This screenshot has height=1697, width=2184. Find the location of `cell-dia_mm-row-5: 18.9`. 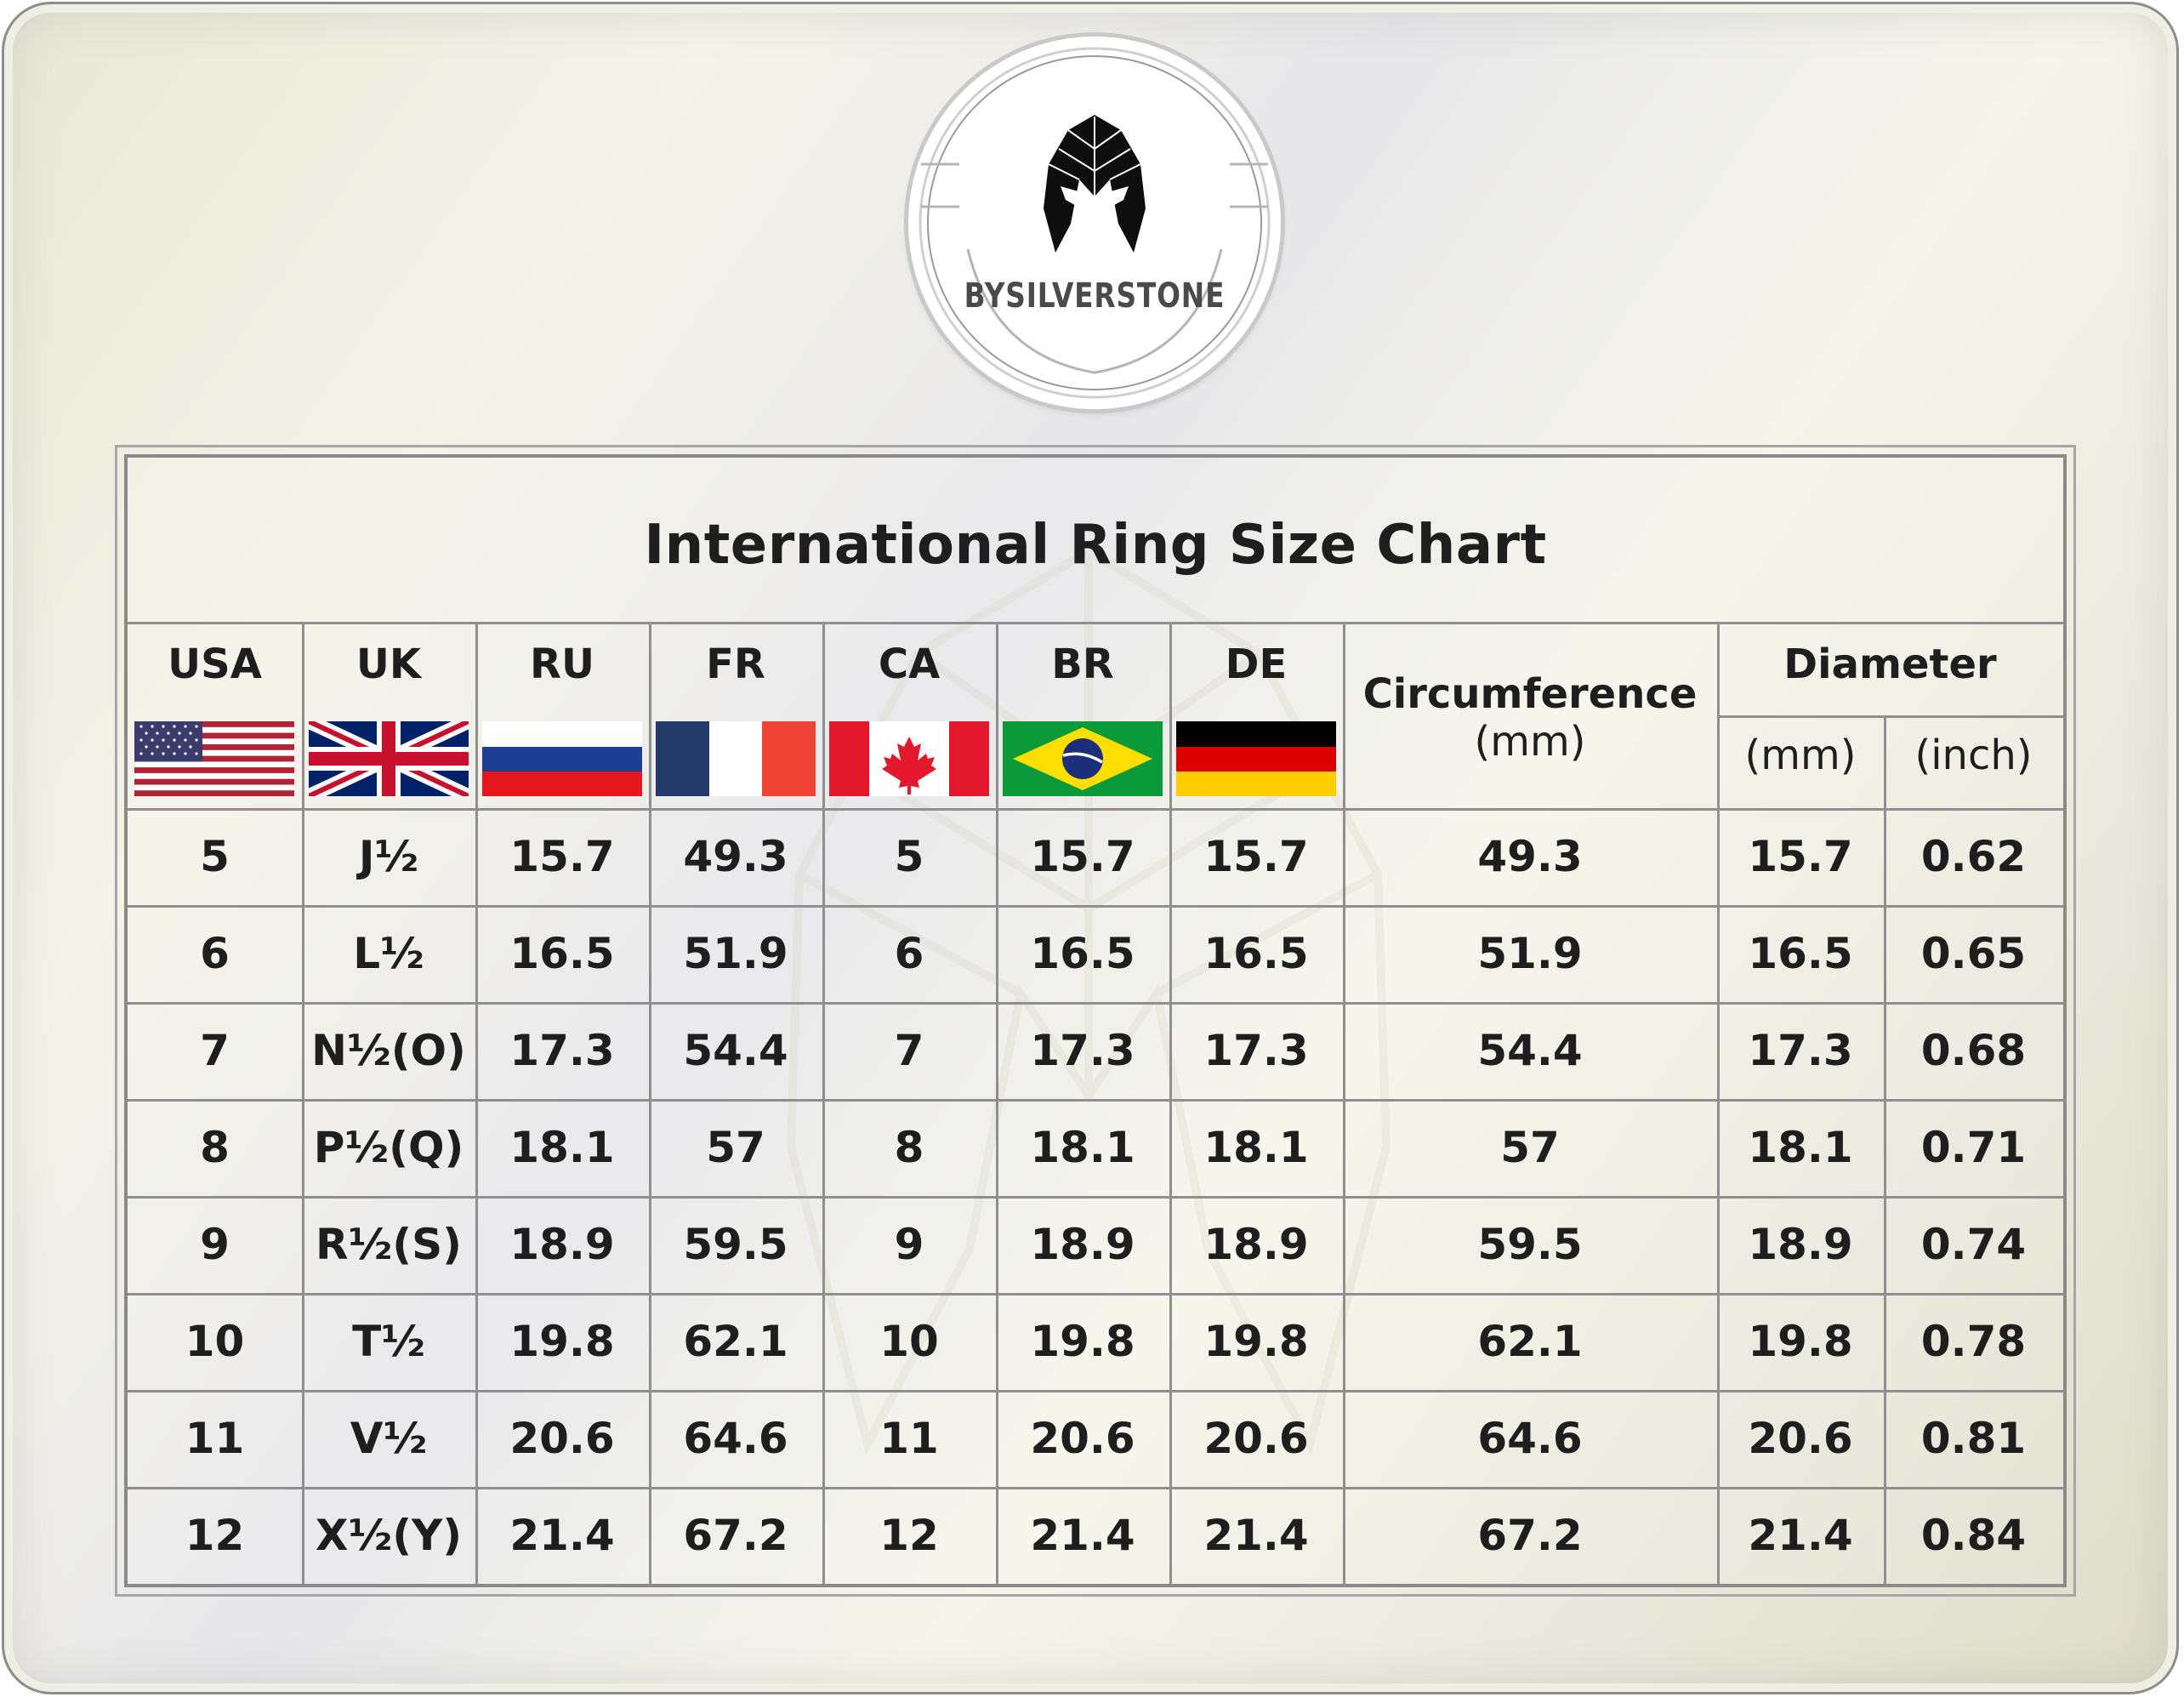

cell-dia_mm-row-5: 18.9 is located at coordinates (1800, 1244).